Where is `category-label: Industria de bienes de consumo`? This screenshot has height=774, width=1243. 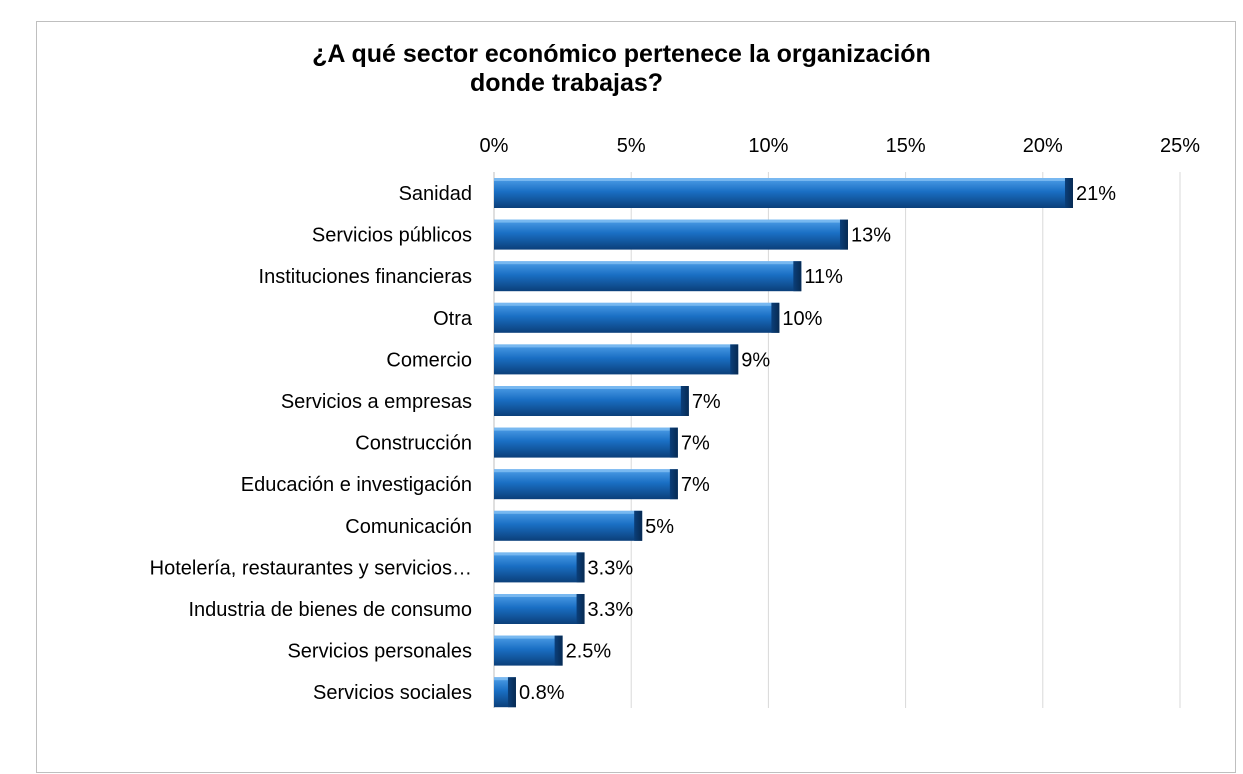 category-label: Industria de bienes de consumo is located at coordinates (330, 610).